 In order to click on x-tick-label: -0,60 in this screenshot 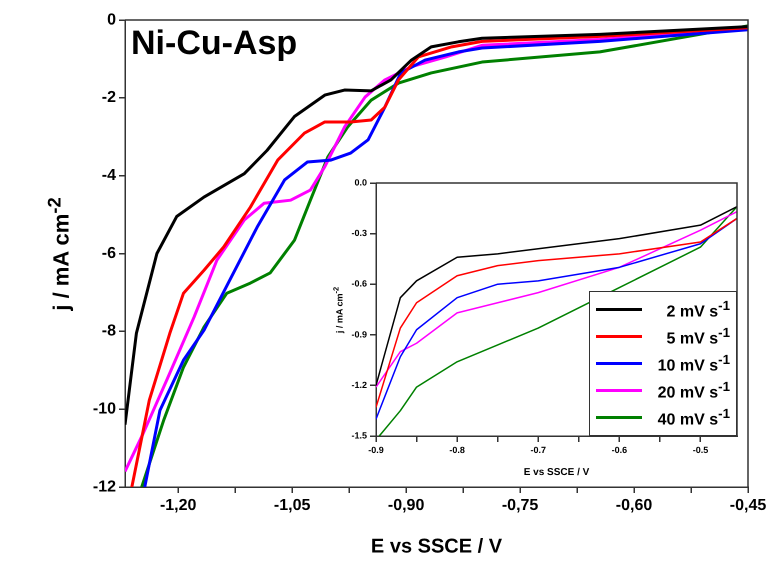, I will do `click(634, 505)`.